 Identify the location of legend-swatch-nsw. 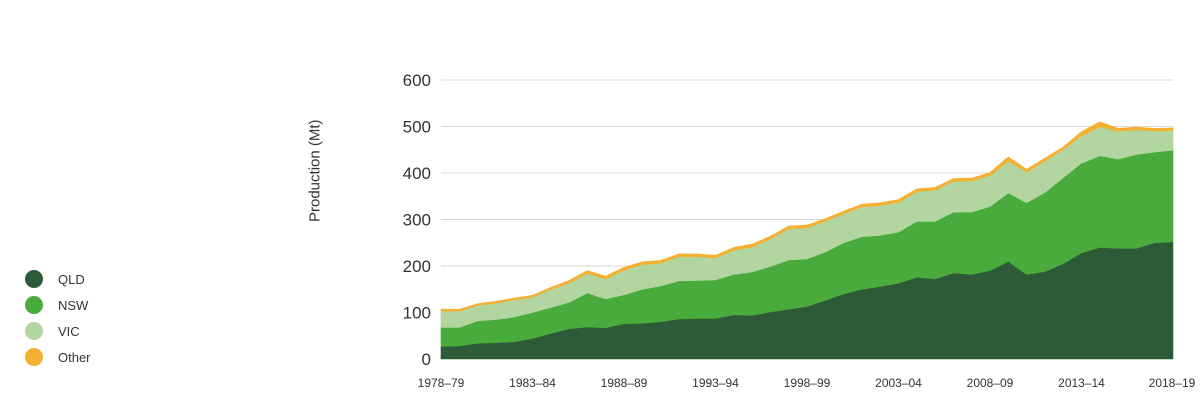
(34, 305).